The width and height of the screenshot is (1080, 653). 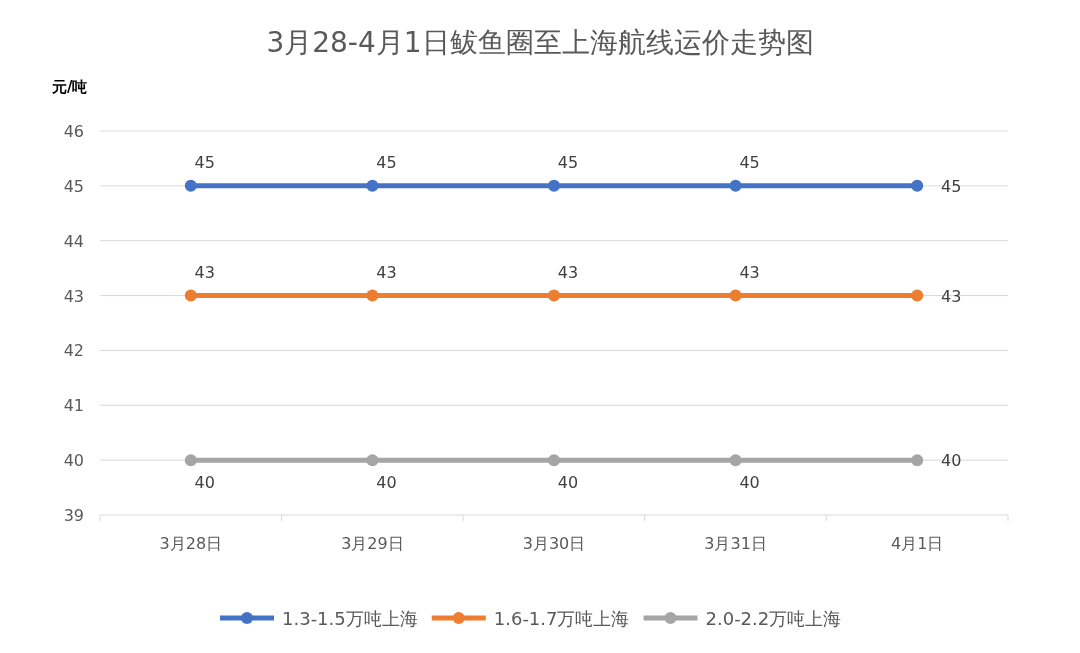 I want to click on chart-title: 3月28-4月1日鲅鱼圈至上海航线运价走势图, so click(x=540, y=42).